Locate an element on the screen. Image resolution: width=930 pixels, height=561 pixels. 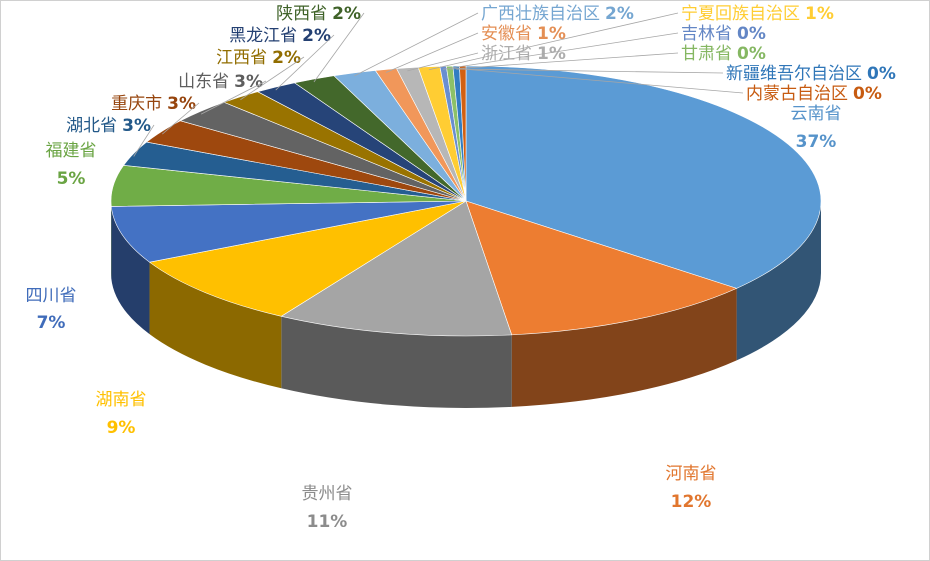
data-label-percent: 11% is located at coordinates (327, 522).